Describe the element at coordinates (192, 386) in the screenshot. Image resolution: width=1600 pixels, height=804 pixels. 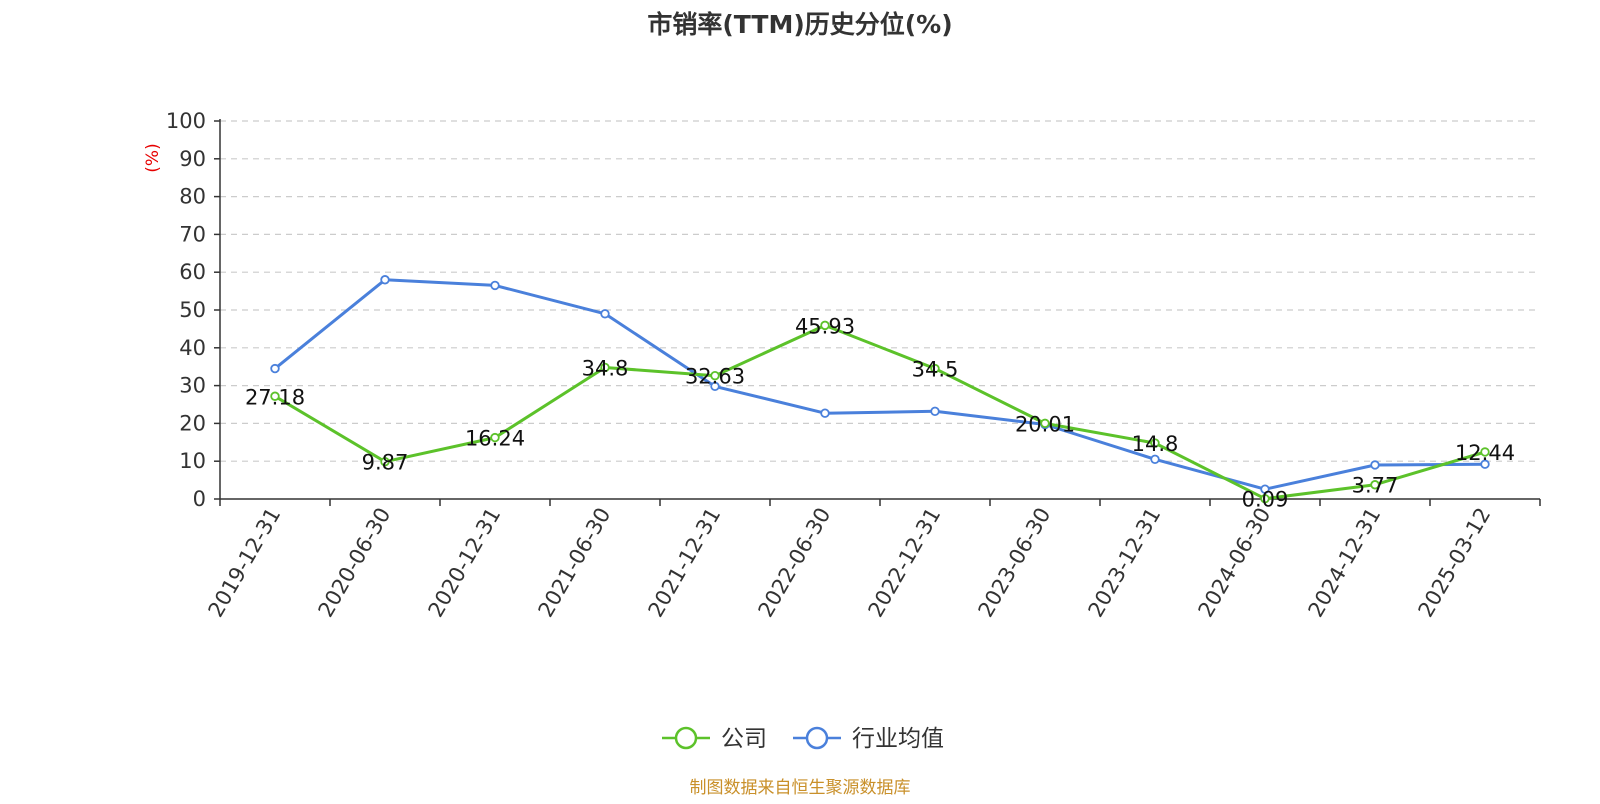
I see `y-tick-label: 30` at that location.